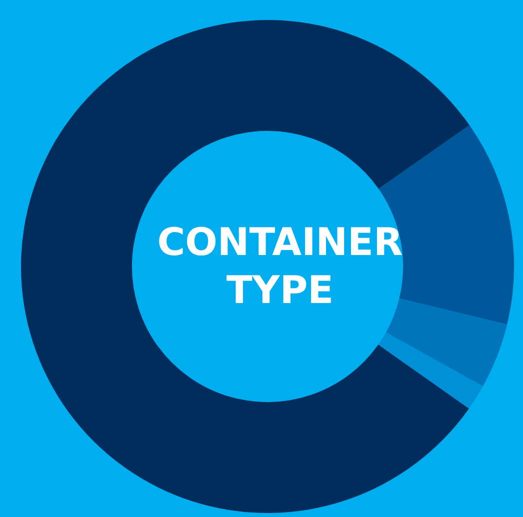 The height and width of the screenshot is (517, 523). What do you see at coordinates (280, 266) in the screenshot?
I see `text: CONTAINER TYPE` at bounding box center [280, 266].